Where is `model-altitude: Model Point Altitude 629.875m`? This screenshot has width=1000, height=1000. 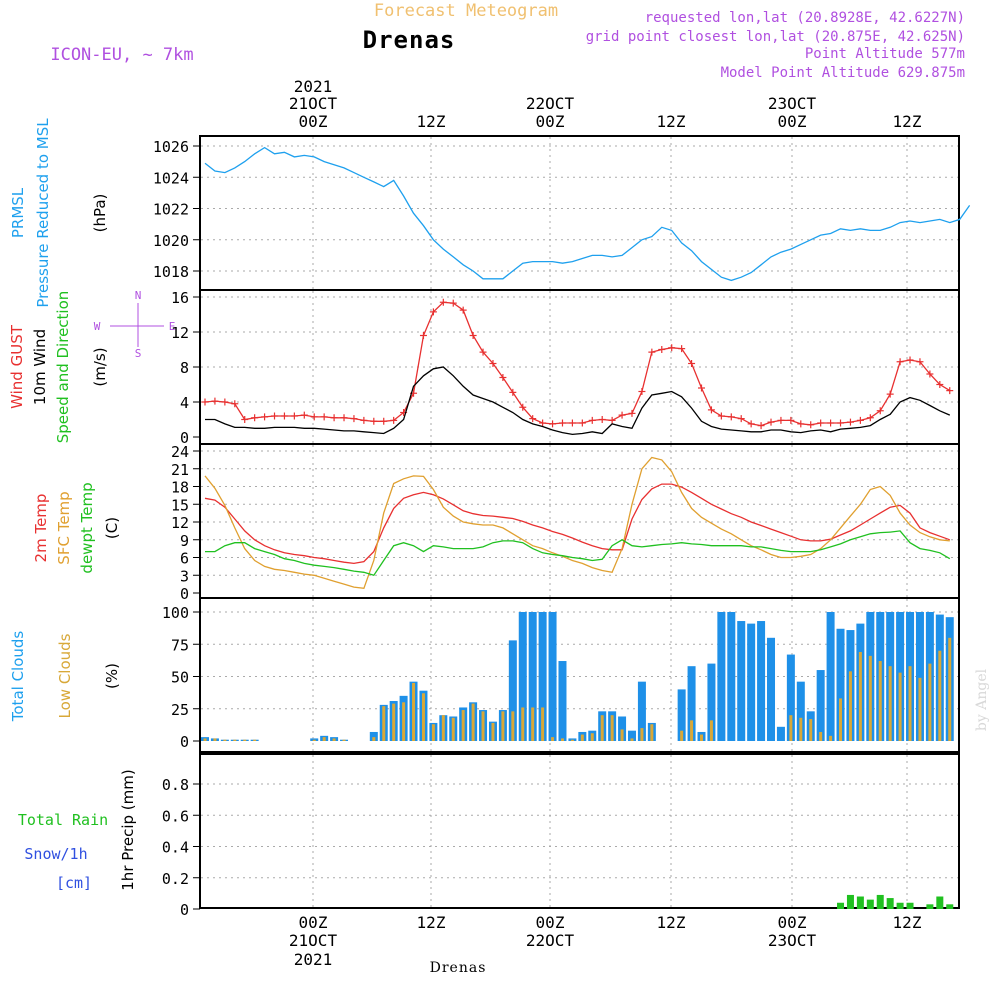
model-altitude: Model Point Altitude 629.875m is located at coordinates (843, 73).